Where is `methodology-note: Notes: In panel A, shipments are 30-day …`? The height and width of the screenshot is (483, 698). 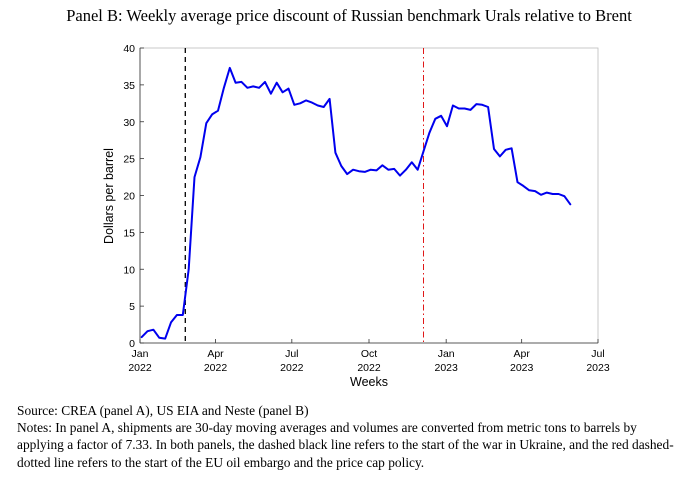
methodology-note: Notes: In panel A, shipments are 30-day … is located at coordinates (345, 445).